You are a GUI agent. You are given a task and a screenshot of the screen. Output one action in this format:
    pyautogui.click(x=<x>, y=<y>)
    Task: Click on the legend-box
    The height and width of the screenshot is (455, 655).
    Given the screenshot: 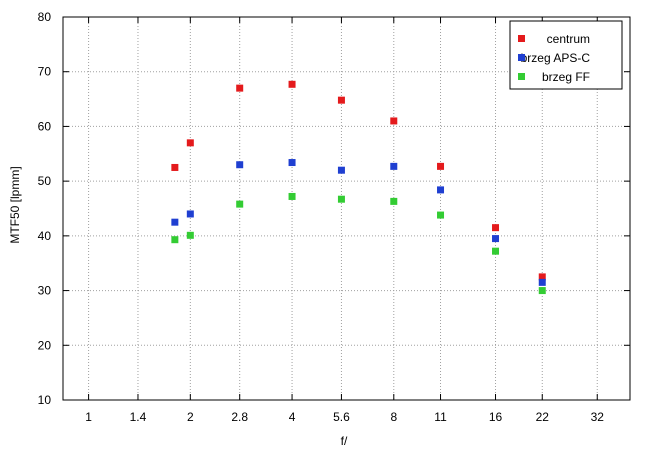 What is the action you would take?
    pyautogui.click(x=566, y=55)
    